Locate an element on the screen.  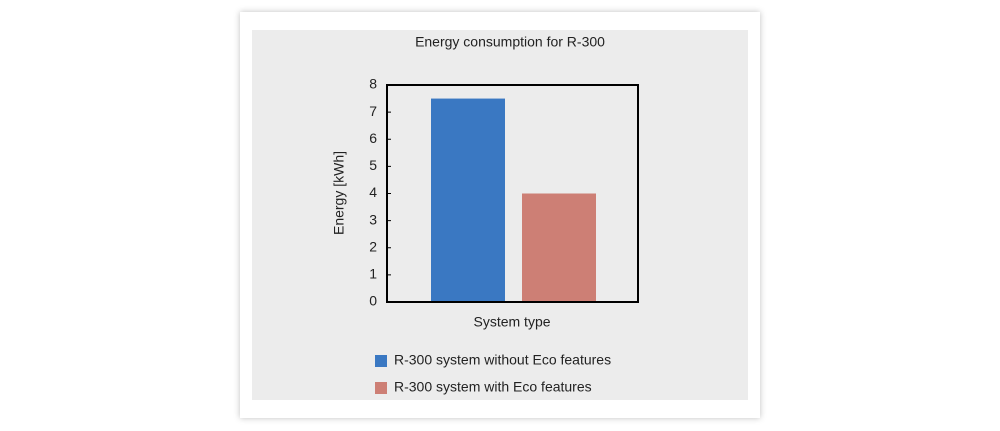
y-tick-label: 2 is located at coordinates (373, 246).